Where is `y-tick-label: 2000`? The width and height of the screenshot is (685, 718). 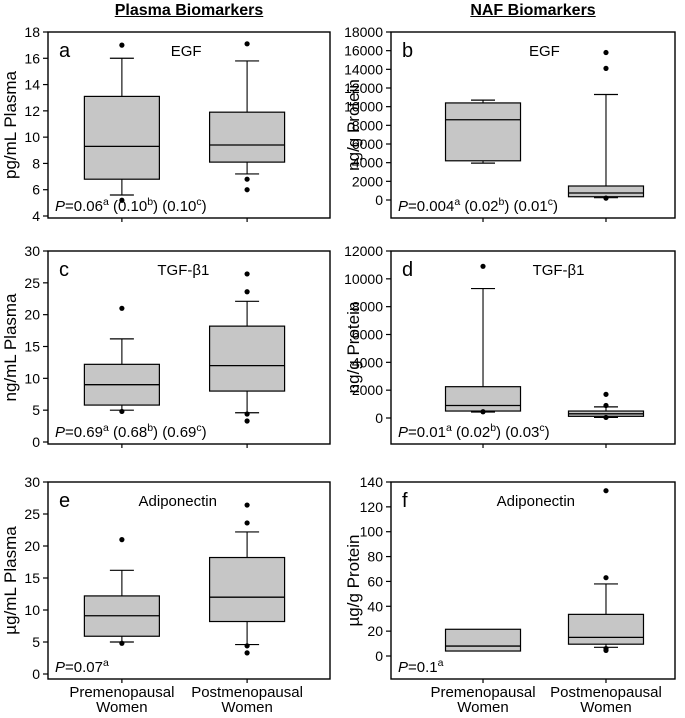
y-tick-label: 2000 is located at coordinates (367, 390).